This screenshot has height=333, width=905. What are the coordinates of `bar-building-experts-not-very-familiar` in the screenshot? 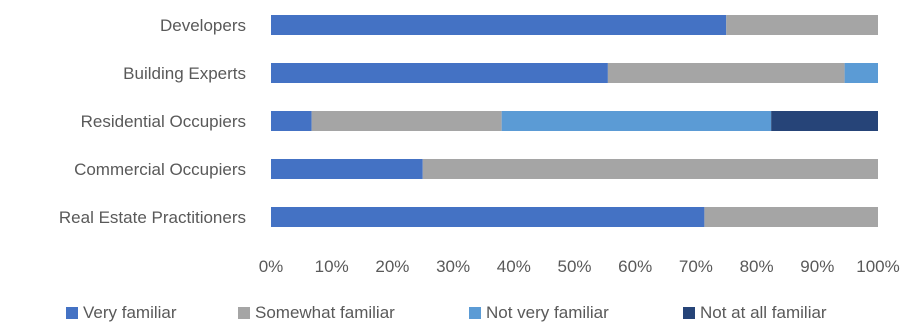 It's located at (861, 73).